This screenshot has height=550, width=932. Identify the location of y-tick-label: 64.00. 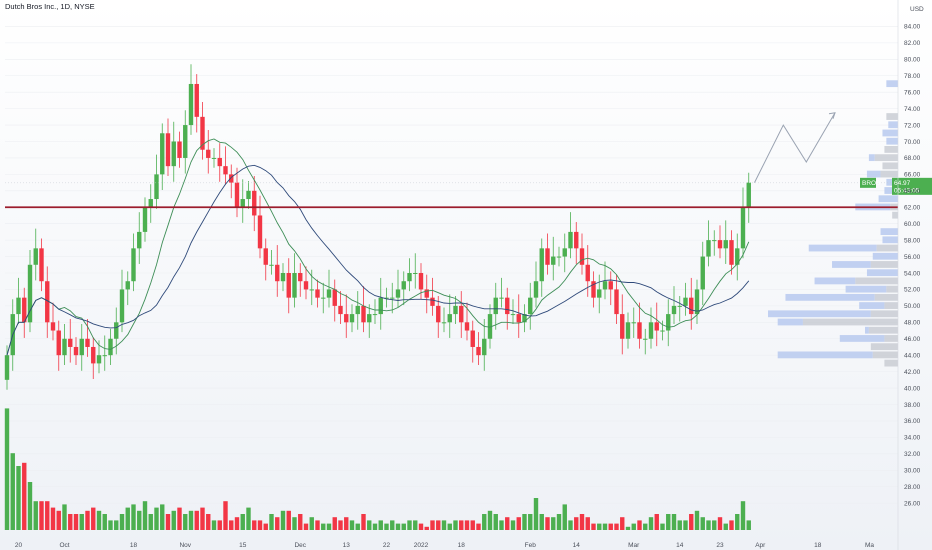
(912, 191).